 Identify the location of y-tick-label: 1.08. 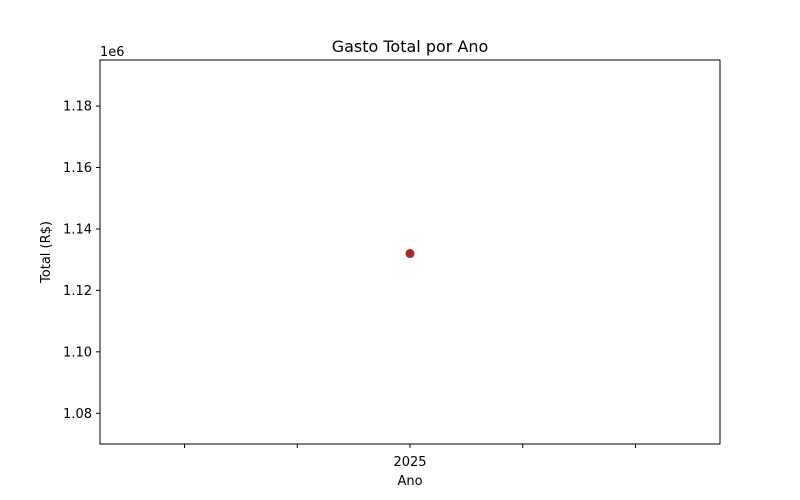
(77, 414).